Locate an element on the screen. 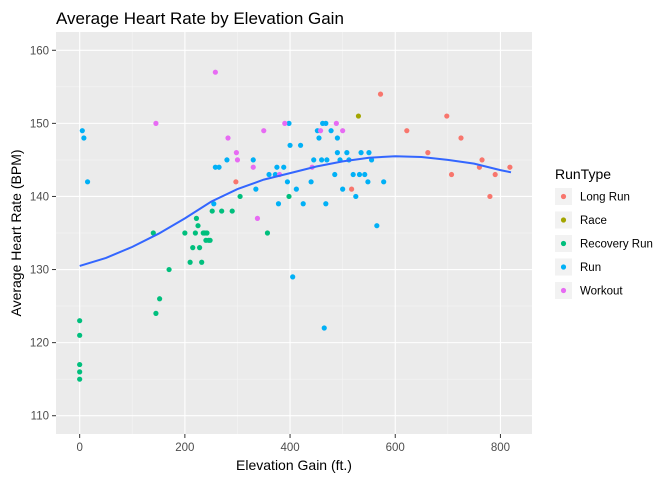 The image size is (672, 480). legend-label-long-run: Long Run is located at coordinates (605, 198).